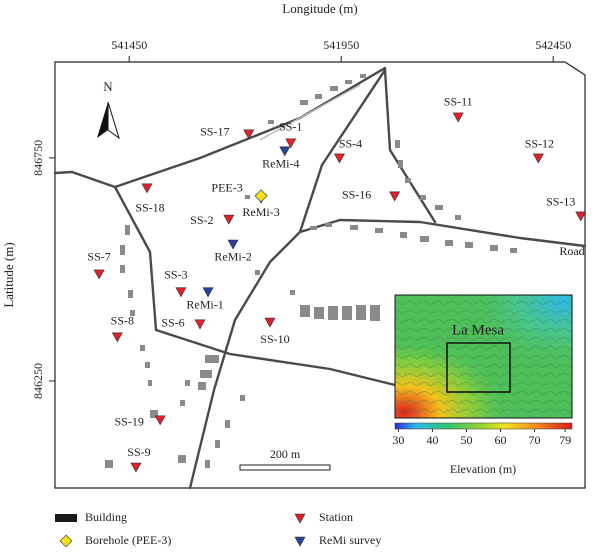 This screenshot has width=600, height=554. Describe the element at coordinates (201, 220) in the screenshot. I see `point-label: SS-2` at that location.